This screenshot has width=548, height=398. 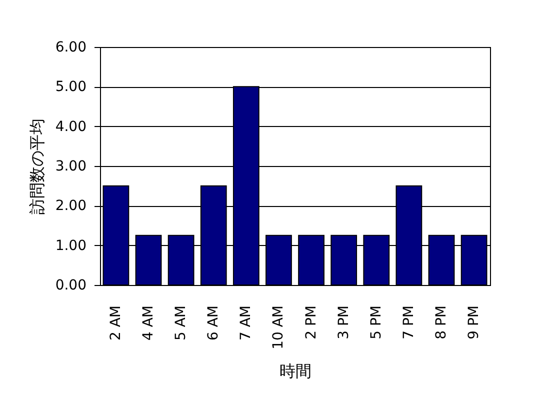 I want to click on x-tick-label: 8 PM, so click(x=441, y=323).